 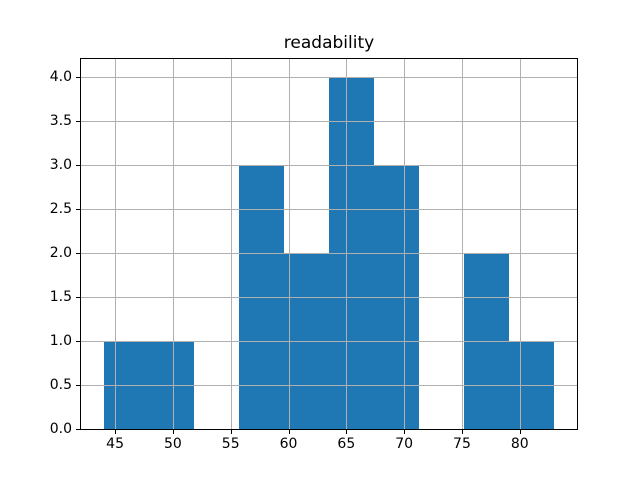 I want to click on y-tick-label: 0.0, so click(x=60, y=429).